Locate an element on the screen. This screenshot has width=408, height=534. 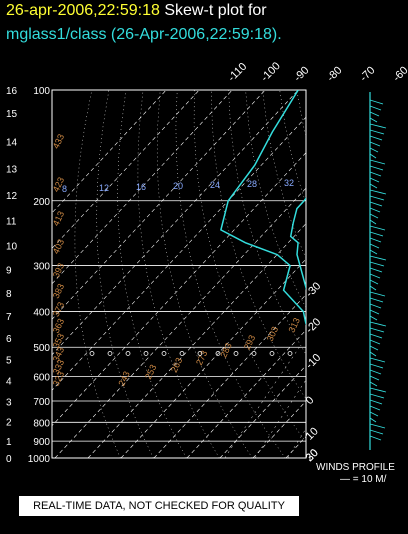
height-tick-8: 8 is located at coordinates (9, 294).